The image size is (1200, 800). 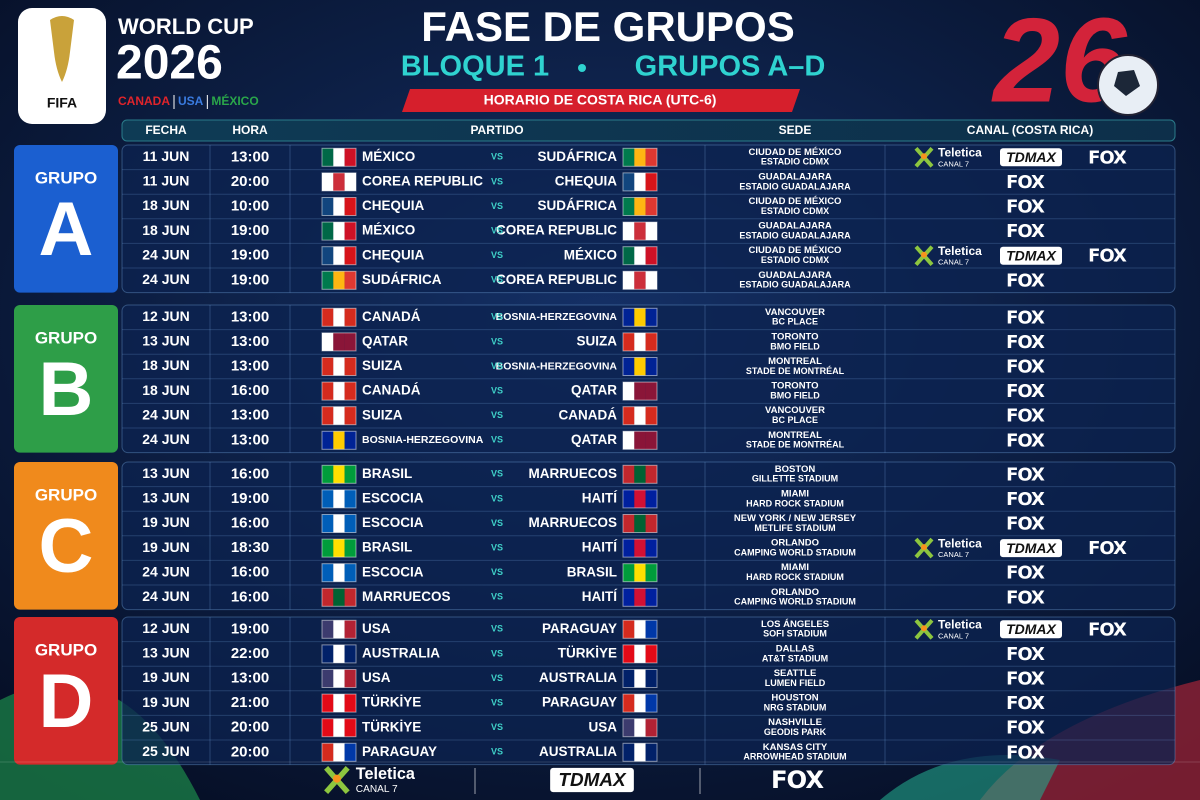 I want to click on venue-city: LOS ÁNGELES, so click(x=795, y=624).